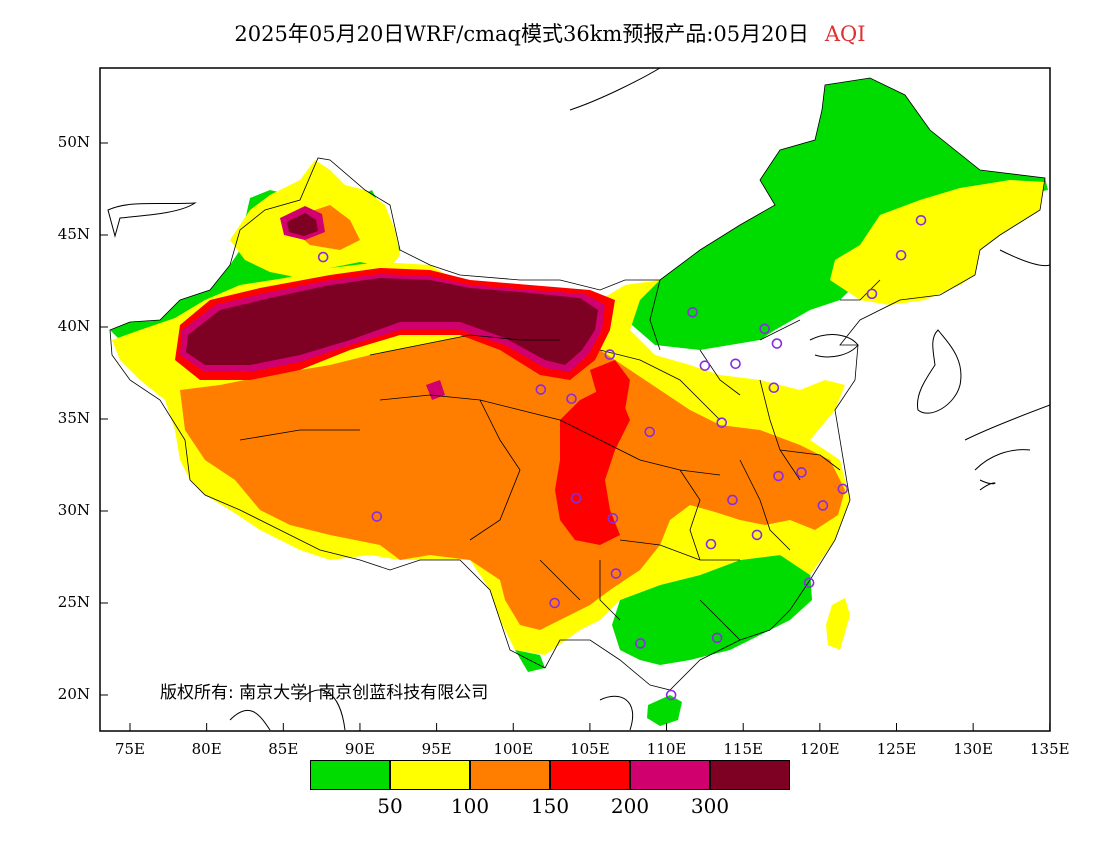 The height and width of the screenshot is (850, 1100). Describe the element at coordinates (73, 326) in the screenshot. I see `y-tick-label: 40N` at that location.